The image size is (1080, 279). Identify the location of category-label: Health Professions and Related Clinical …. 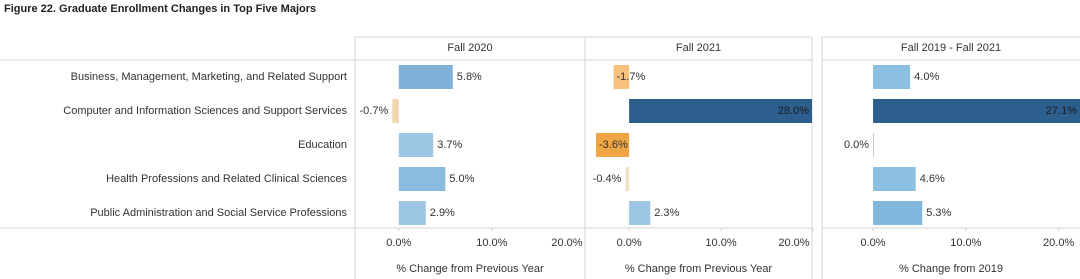
(226, 179).